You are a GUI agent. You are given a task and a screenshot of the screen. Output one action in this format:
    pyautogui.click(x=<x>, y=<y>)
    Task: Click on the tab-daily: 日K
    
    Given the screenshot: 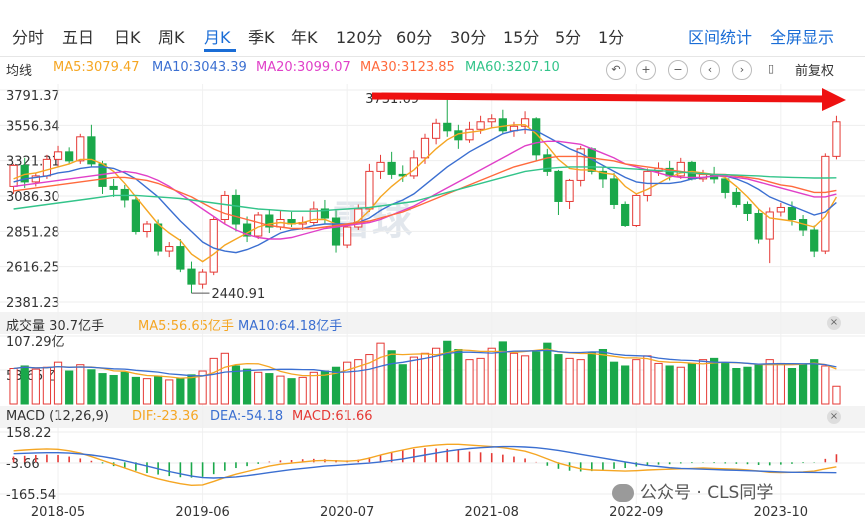 What is the action you would take?
    pyautogui.click(x=127, y=37)
    